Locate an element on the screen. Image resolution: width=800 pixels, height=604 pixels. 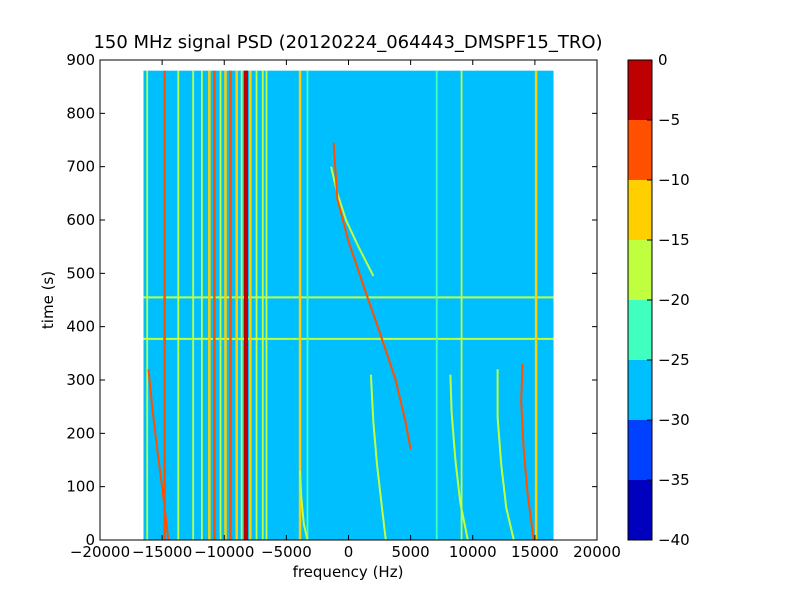
colorbar-tick-label: −15 is located at coordinates (674, 240).